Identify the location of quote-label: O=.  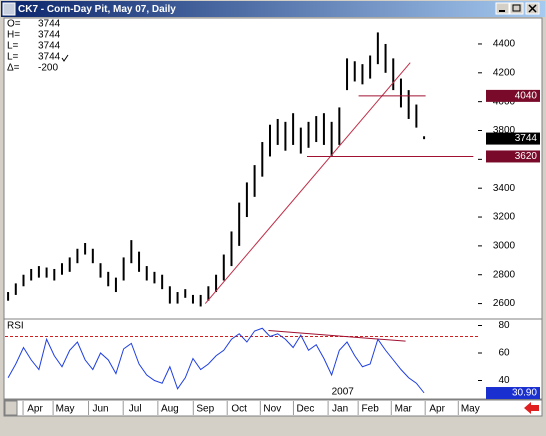
(14, 24).